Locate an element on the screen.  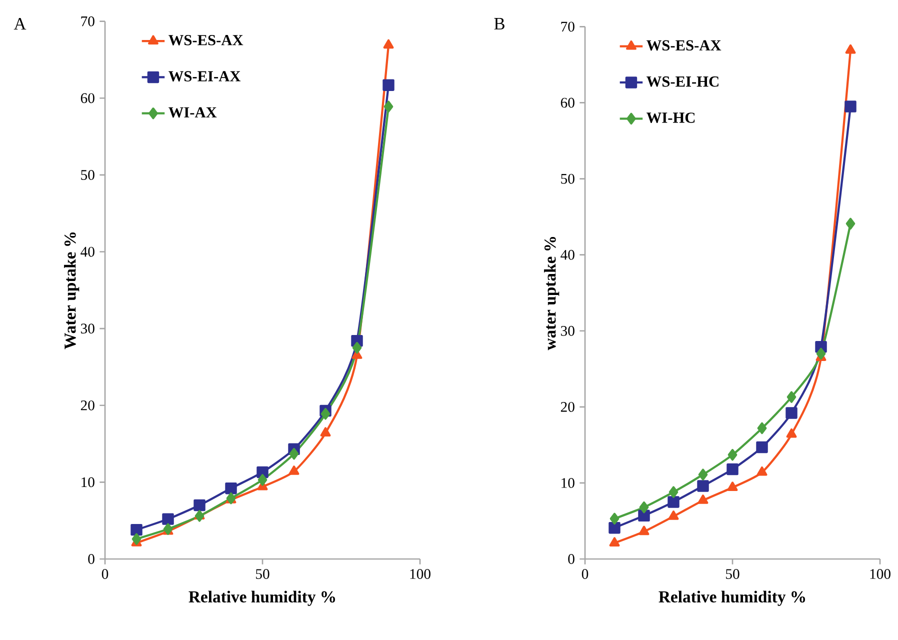
chart-title: B is located at coordinates (499, 24).